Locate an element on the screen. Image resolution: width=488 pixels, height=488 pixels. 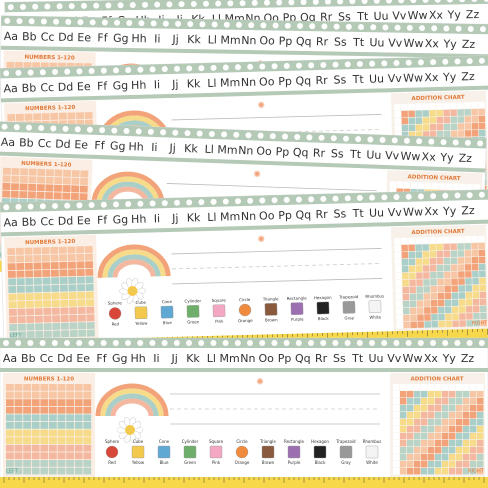
alphabet-letter: Ff is located at coordinates (101, 358).